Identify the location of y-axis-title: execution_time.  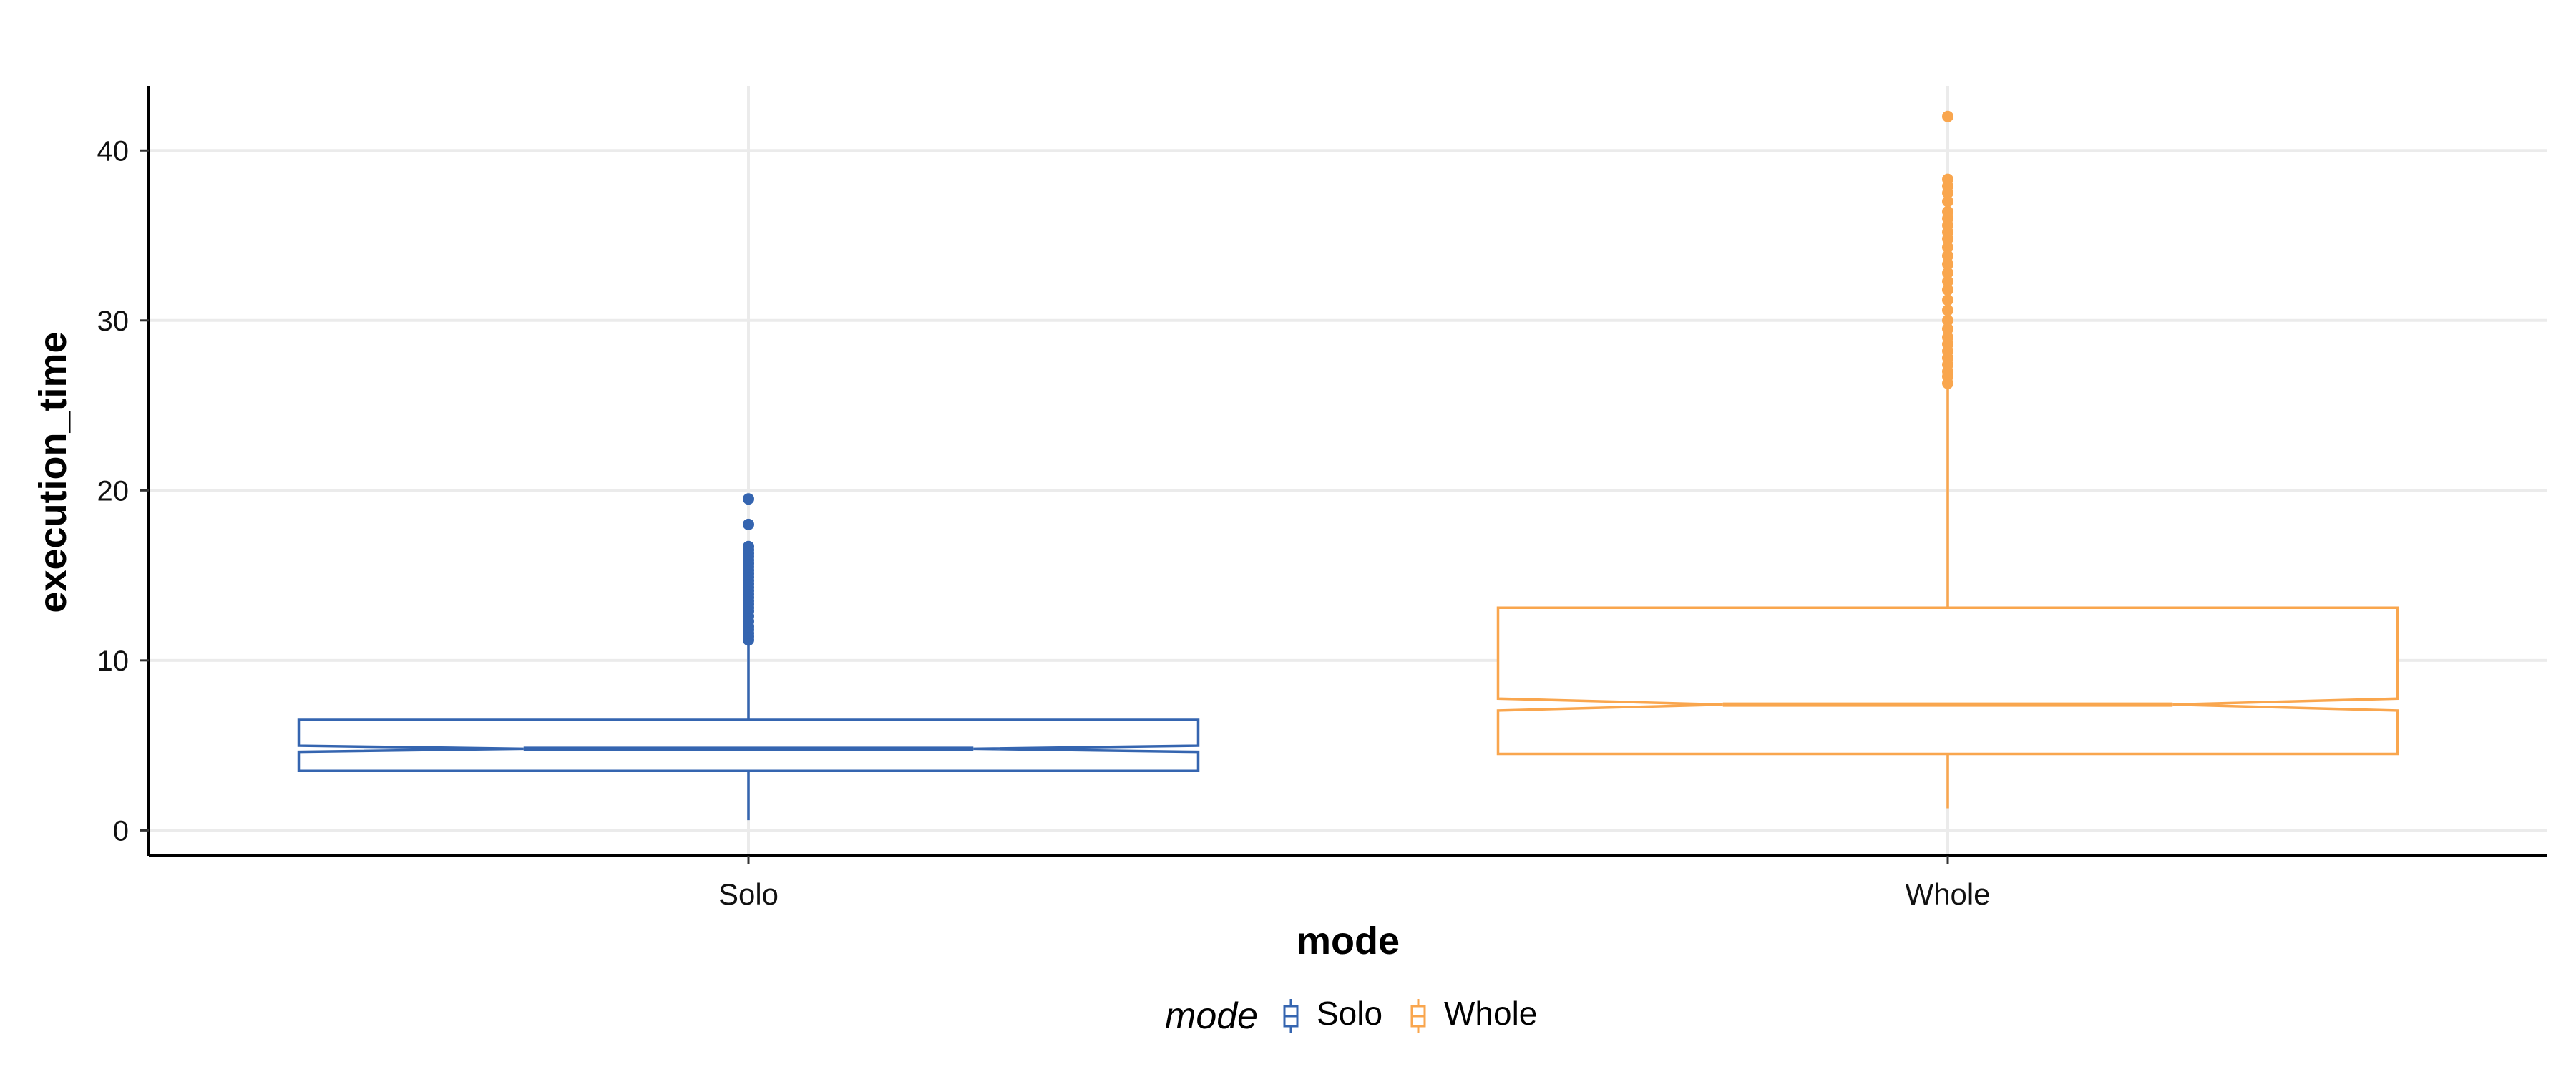
(52, 472).